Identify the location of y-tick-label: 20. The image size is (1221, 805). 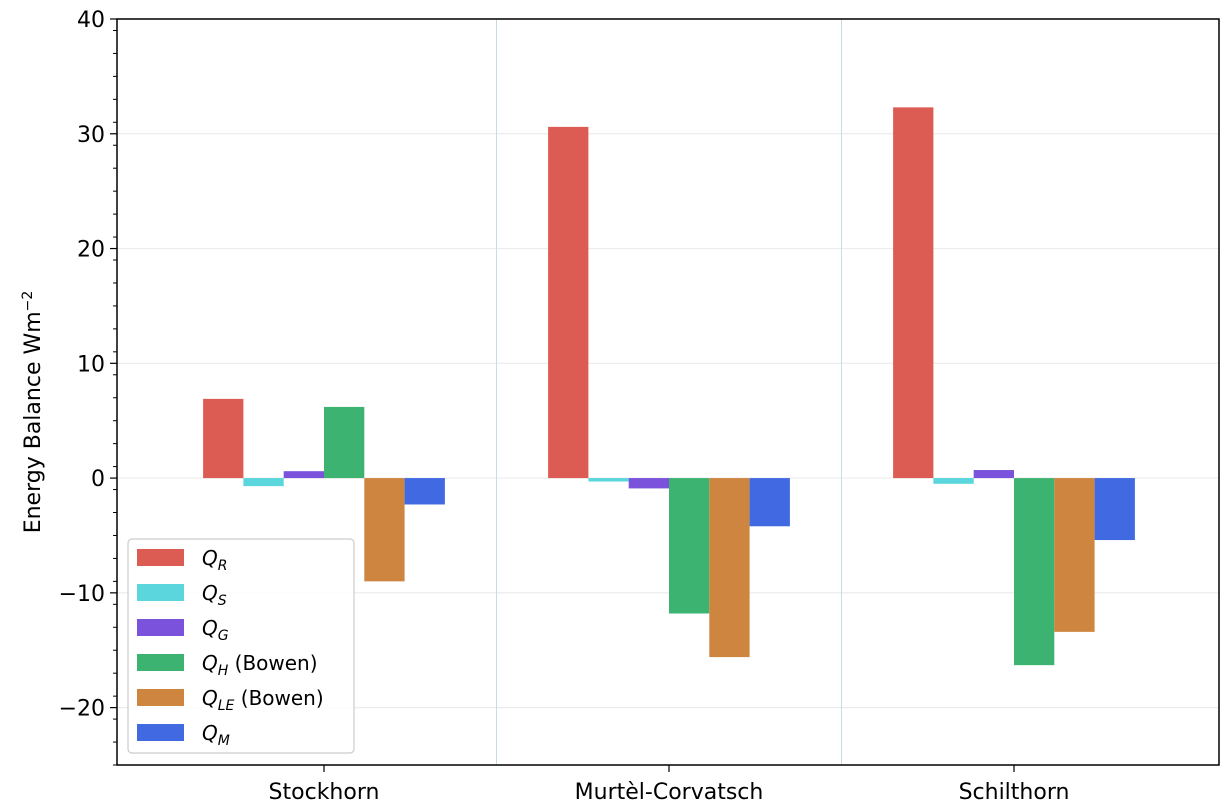
(91, 250).